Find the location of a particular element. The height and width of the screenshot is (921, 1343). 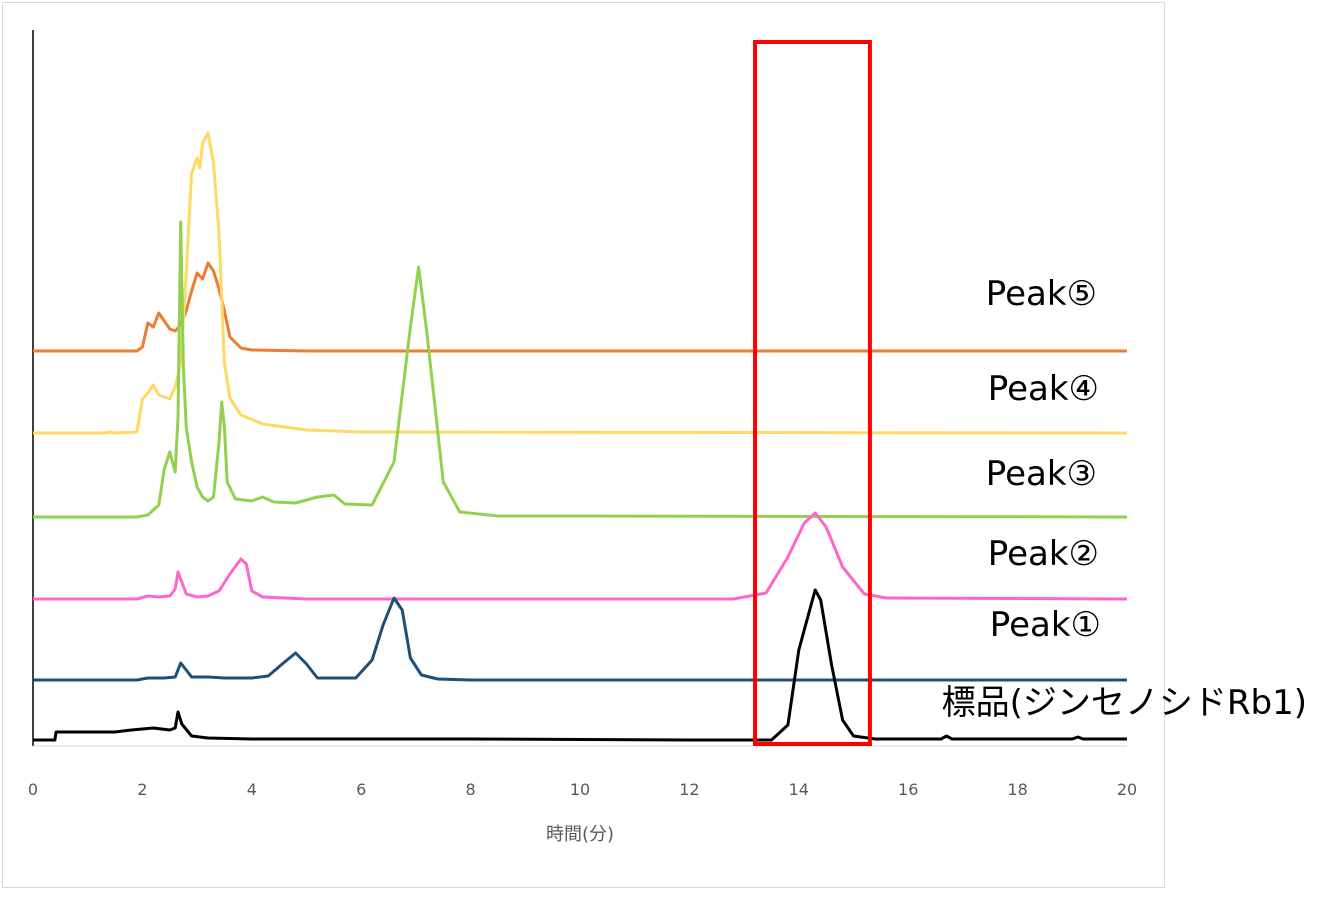

x-tick-label: 2 is located at coordinates (142, 789).